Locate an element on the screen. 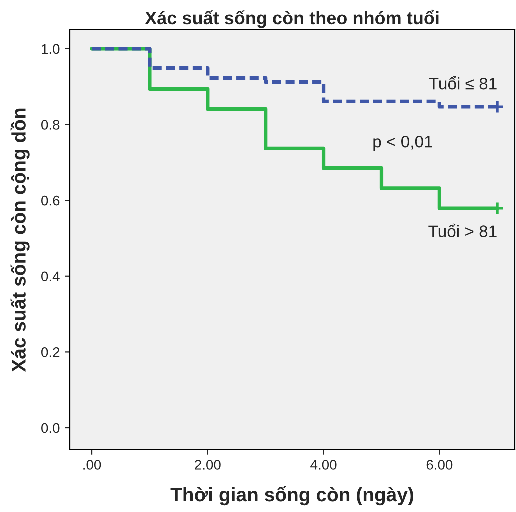  x-axis-title: Thời gian sống còn (ngày) is located at coordinates (292, 496).